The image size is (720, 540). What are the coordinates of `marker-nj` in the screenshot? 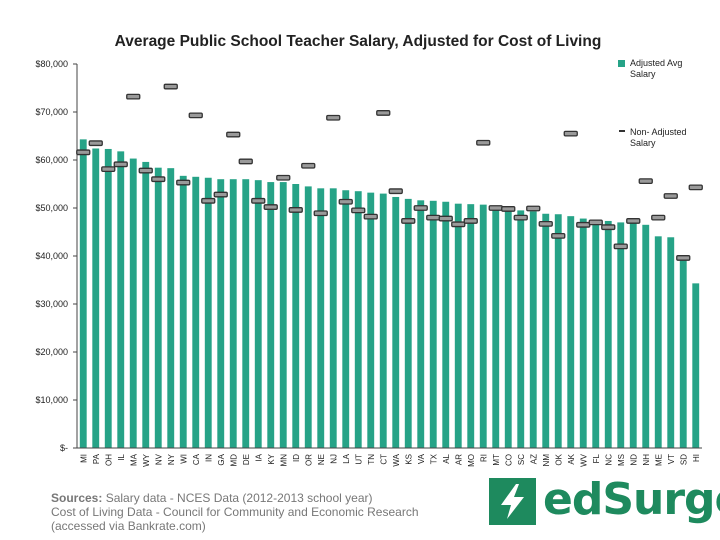 It's located at (333, 117).